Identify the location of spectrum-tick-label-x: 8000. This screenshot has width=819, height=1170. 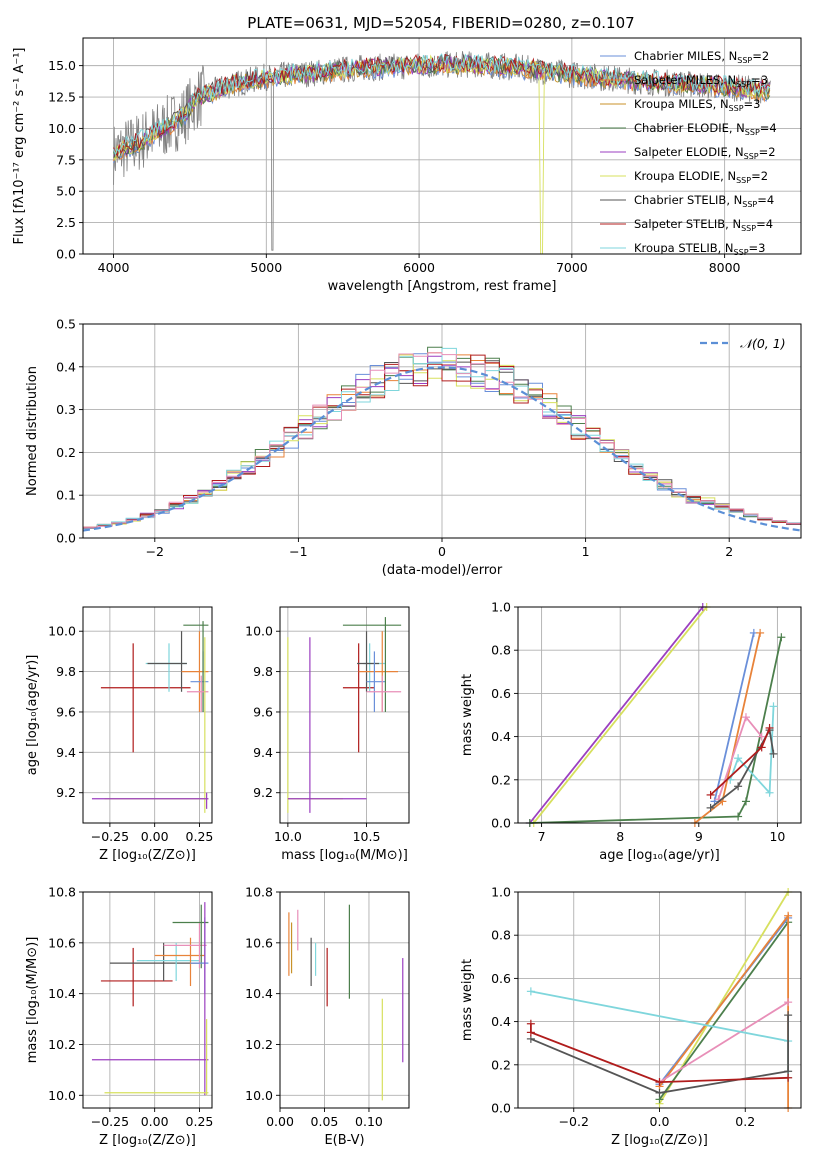
(725, 267).